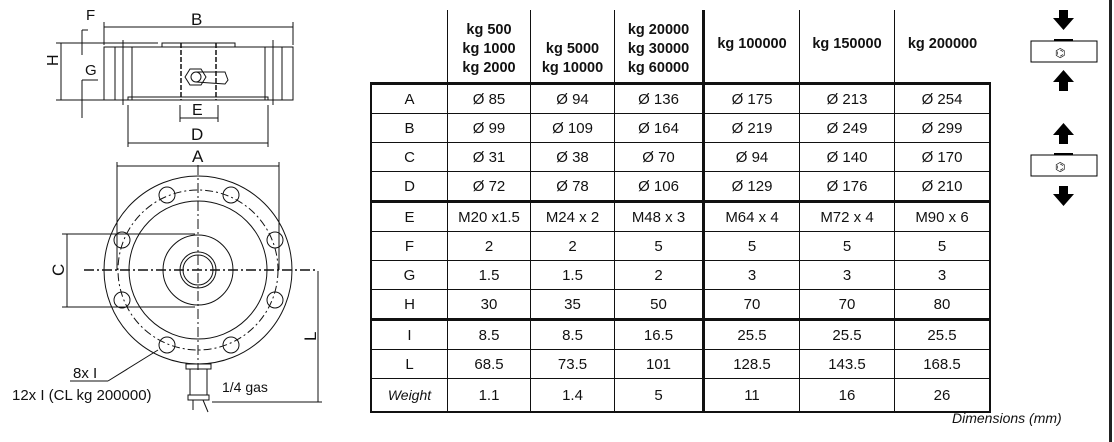 The image size is (1114, 442). What do you see at coordinates (847, 186) in the screenshot?
I see `table-cell: Ø 176` at bounding box center [847, 186].